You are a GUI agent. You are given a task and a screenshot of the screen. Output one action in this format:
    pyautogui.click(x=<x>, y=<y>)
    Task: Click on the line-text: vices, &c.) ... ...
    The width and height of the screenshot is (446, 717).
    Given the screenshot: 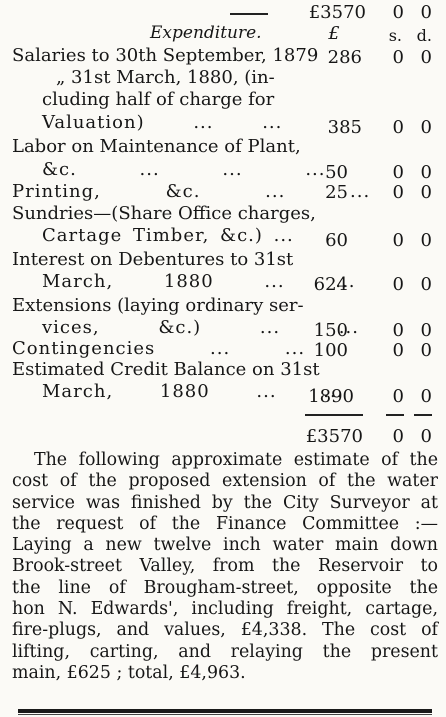 What is the action you would take?
    pyautogui.click(x=200, y=327)
    